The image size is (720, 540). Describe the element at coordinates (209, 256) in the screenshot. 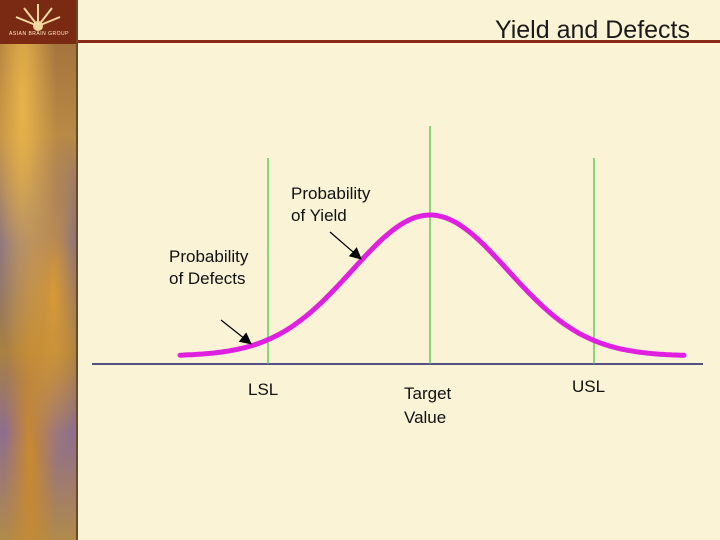

I see `defects-label-line1: Probability` at that location.